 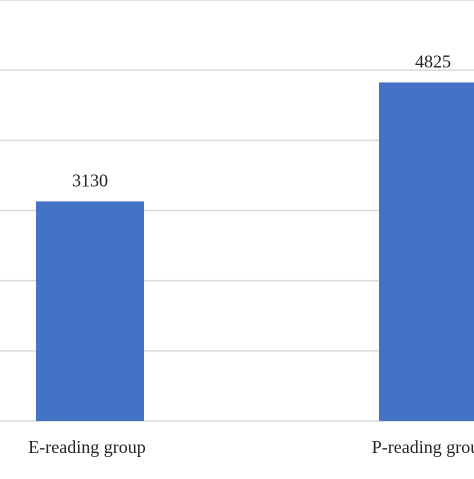 I want to click on category-label: P-reading group, so click(x=423, y=447).